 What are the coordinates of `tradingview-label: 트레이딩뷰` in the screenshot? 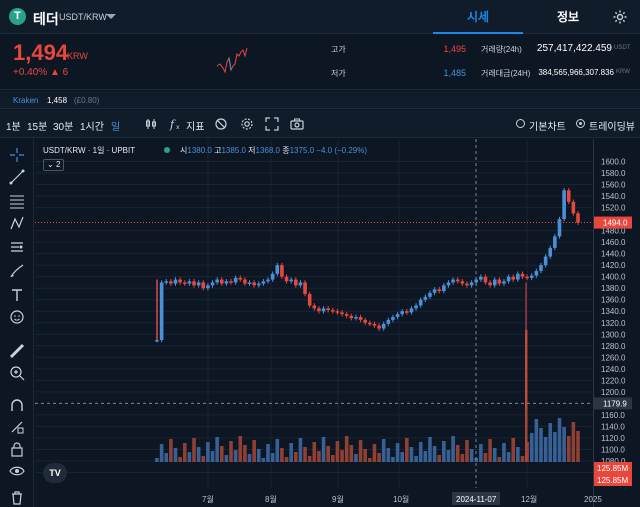 It's located at (612, 127).